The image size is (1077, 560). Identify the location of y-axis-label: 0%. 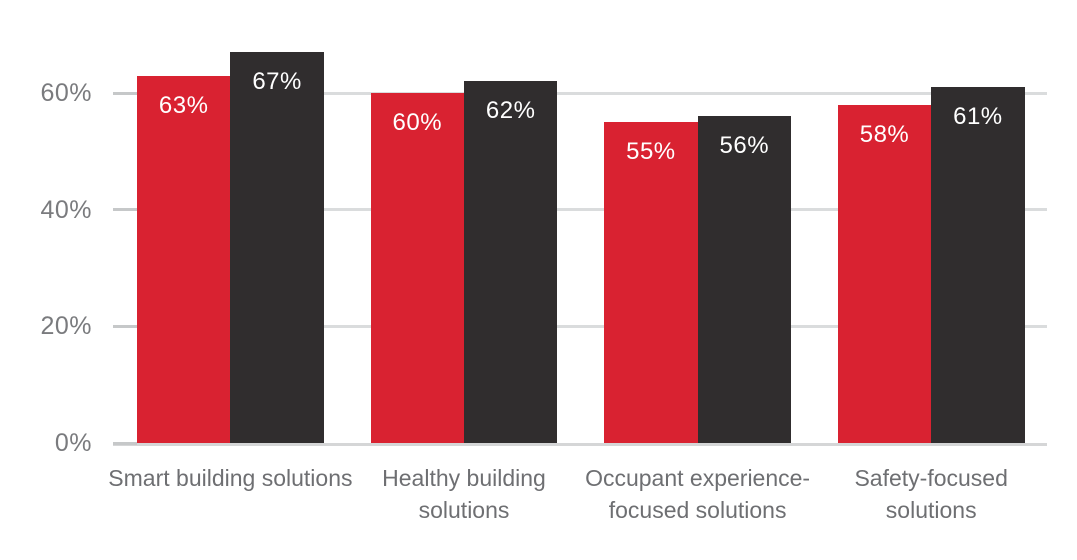
(73, 443).